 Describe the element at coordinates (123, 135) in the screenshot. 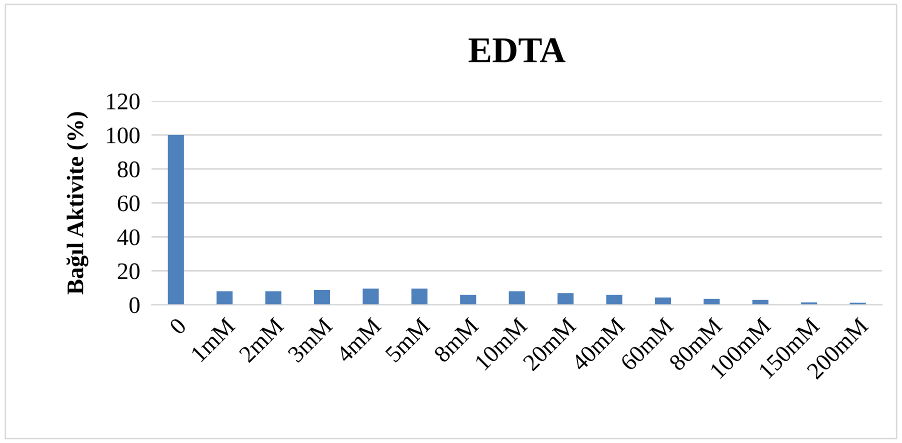

I see `y-tick-label: 100` at that location.